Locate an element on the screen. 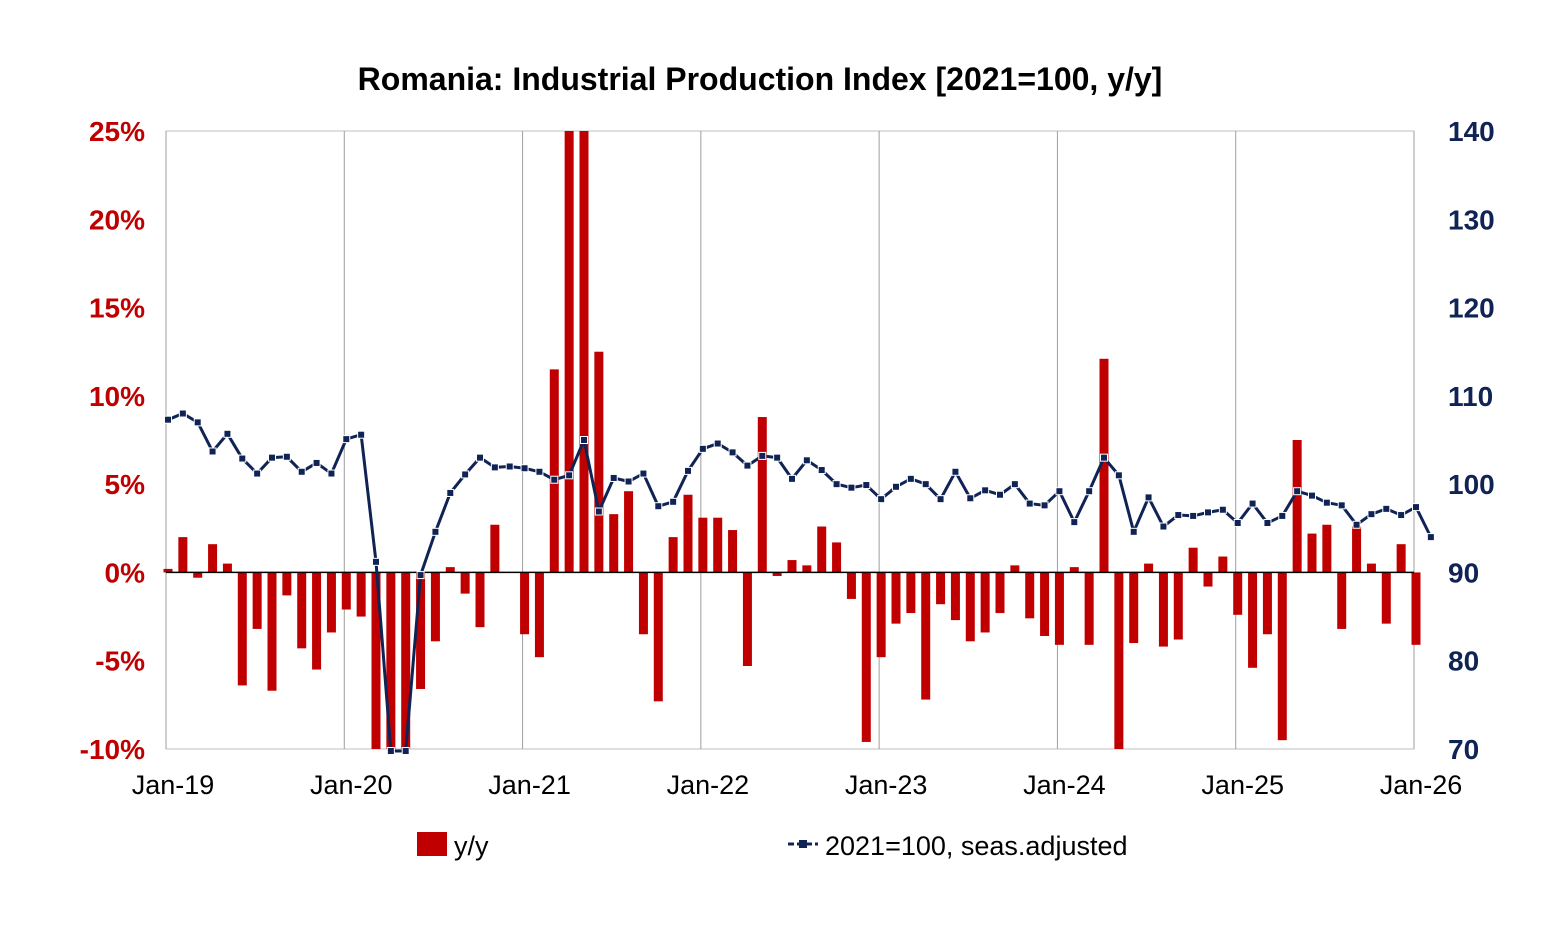  left-tick-label: 10% is located at coordinates (117, 396).